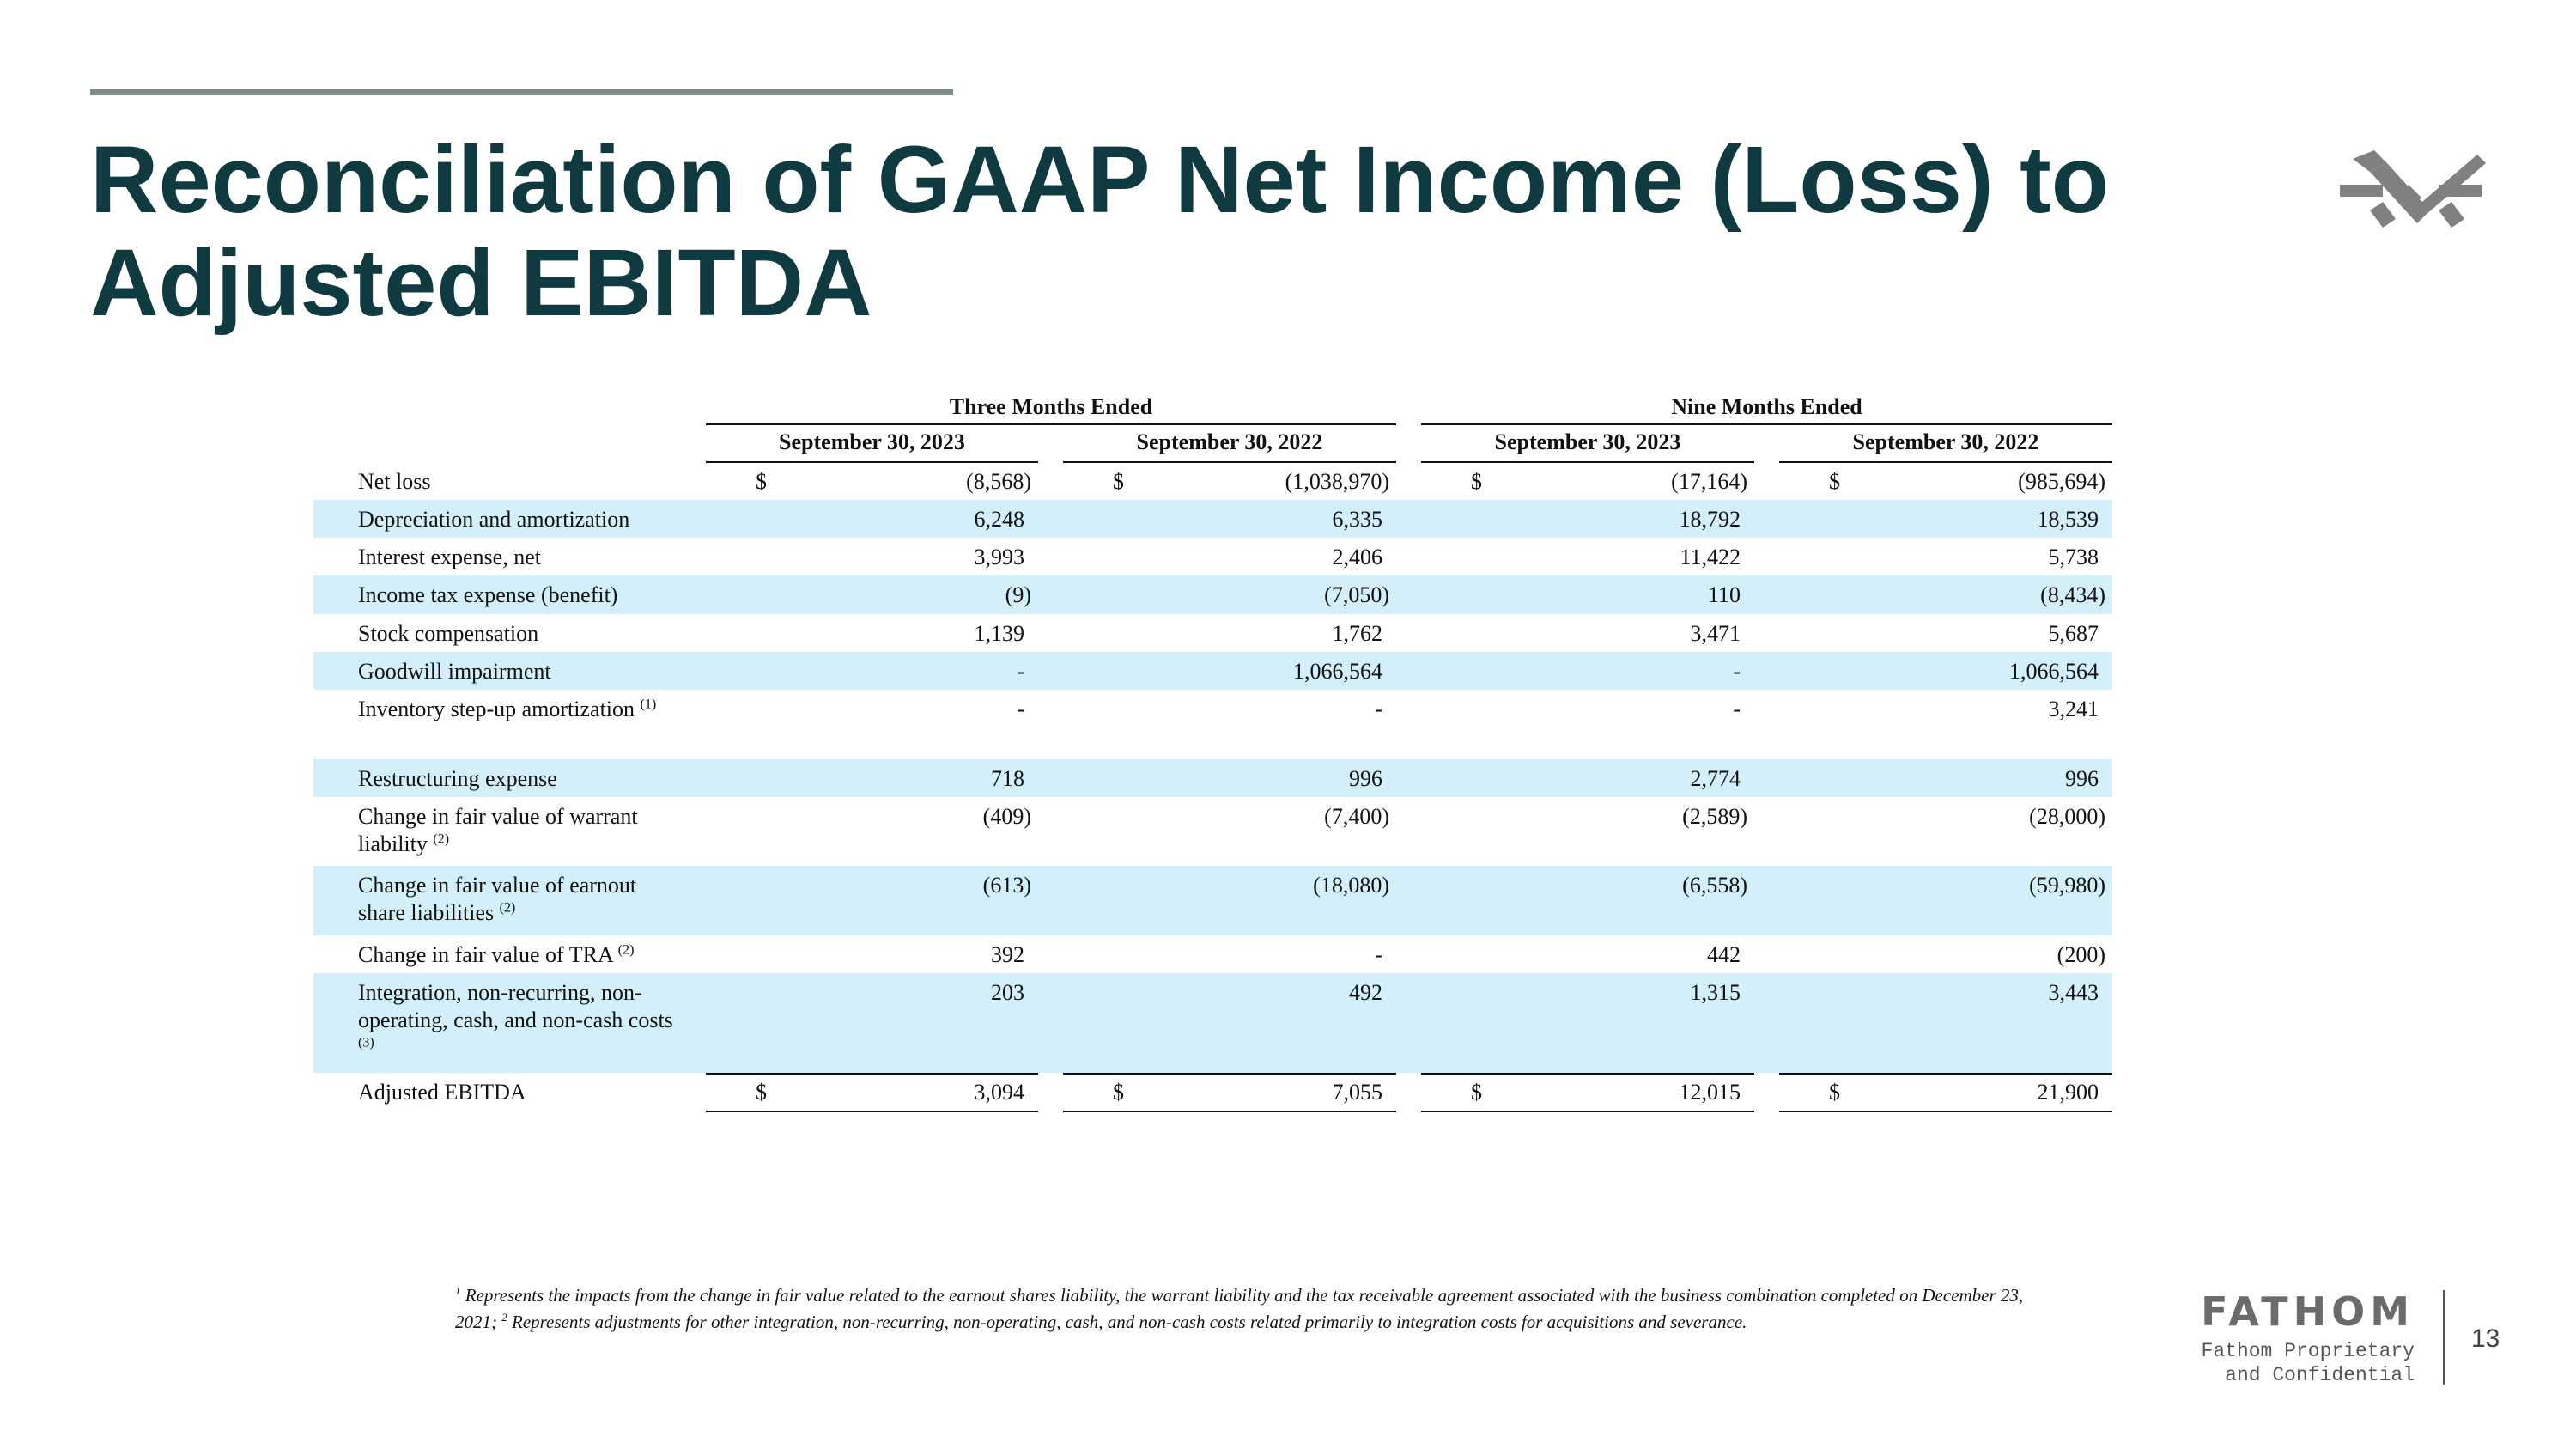  I want to click on row-value: 7,055, so click(1357, 1092).